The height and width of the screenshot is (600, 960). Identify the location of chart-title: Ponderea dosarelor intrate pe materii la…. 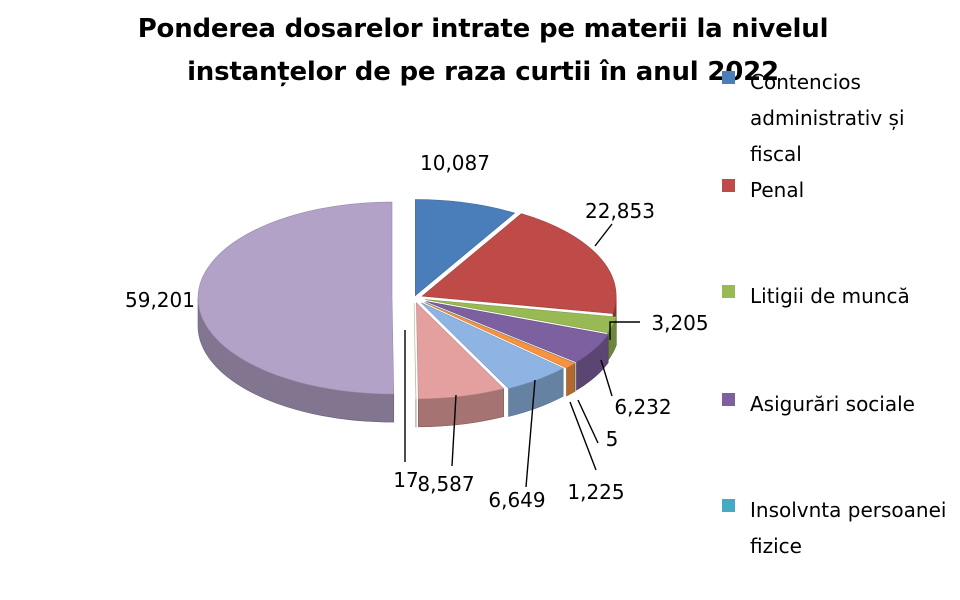
(483, 51).